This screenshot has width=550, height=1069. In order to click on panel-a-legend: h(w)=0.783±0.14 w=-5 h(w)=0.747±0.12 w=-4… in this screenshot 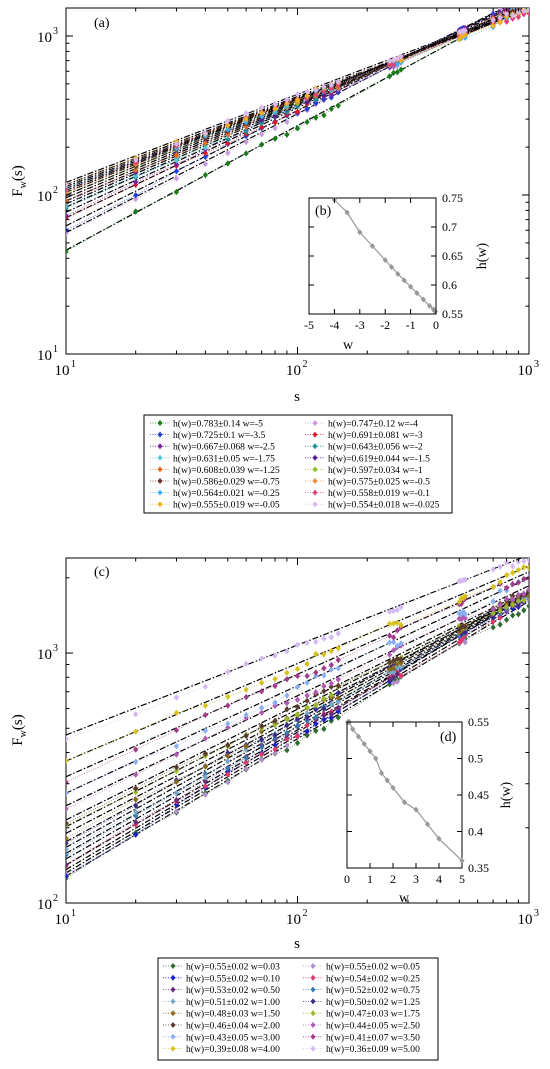, I will do `click(298, 464)`.